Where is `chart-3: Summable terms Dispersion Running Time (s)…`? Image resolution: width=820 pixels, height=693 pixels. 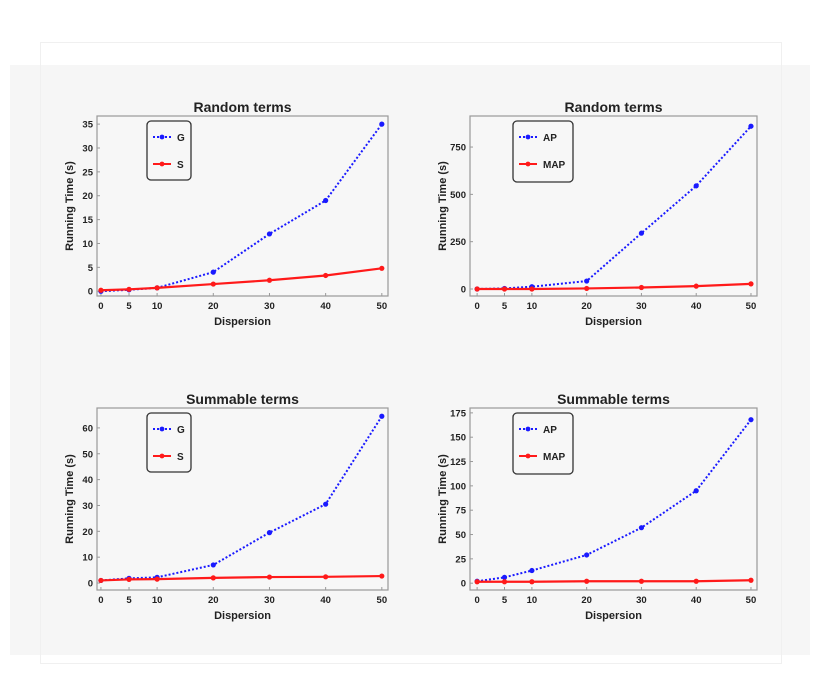 chart-3: Summable terms Dispersion Running Time (s)… is located at coordinates (226, 506).